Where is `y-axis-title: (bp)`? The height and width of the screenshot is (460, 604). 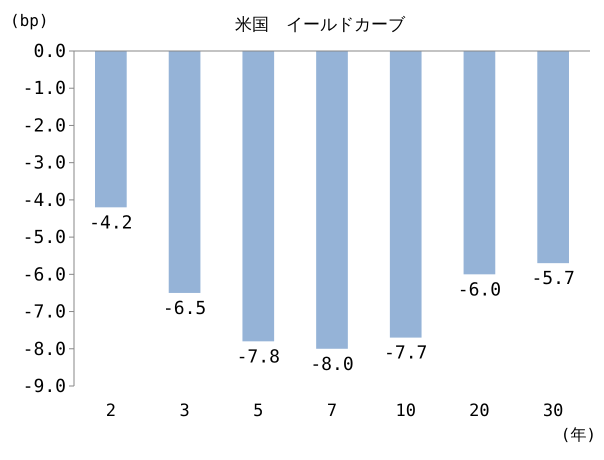 y-axis-title: (bp) is located at coordinates (29, 20).